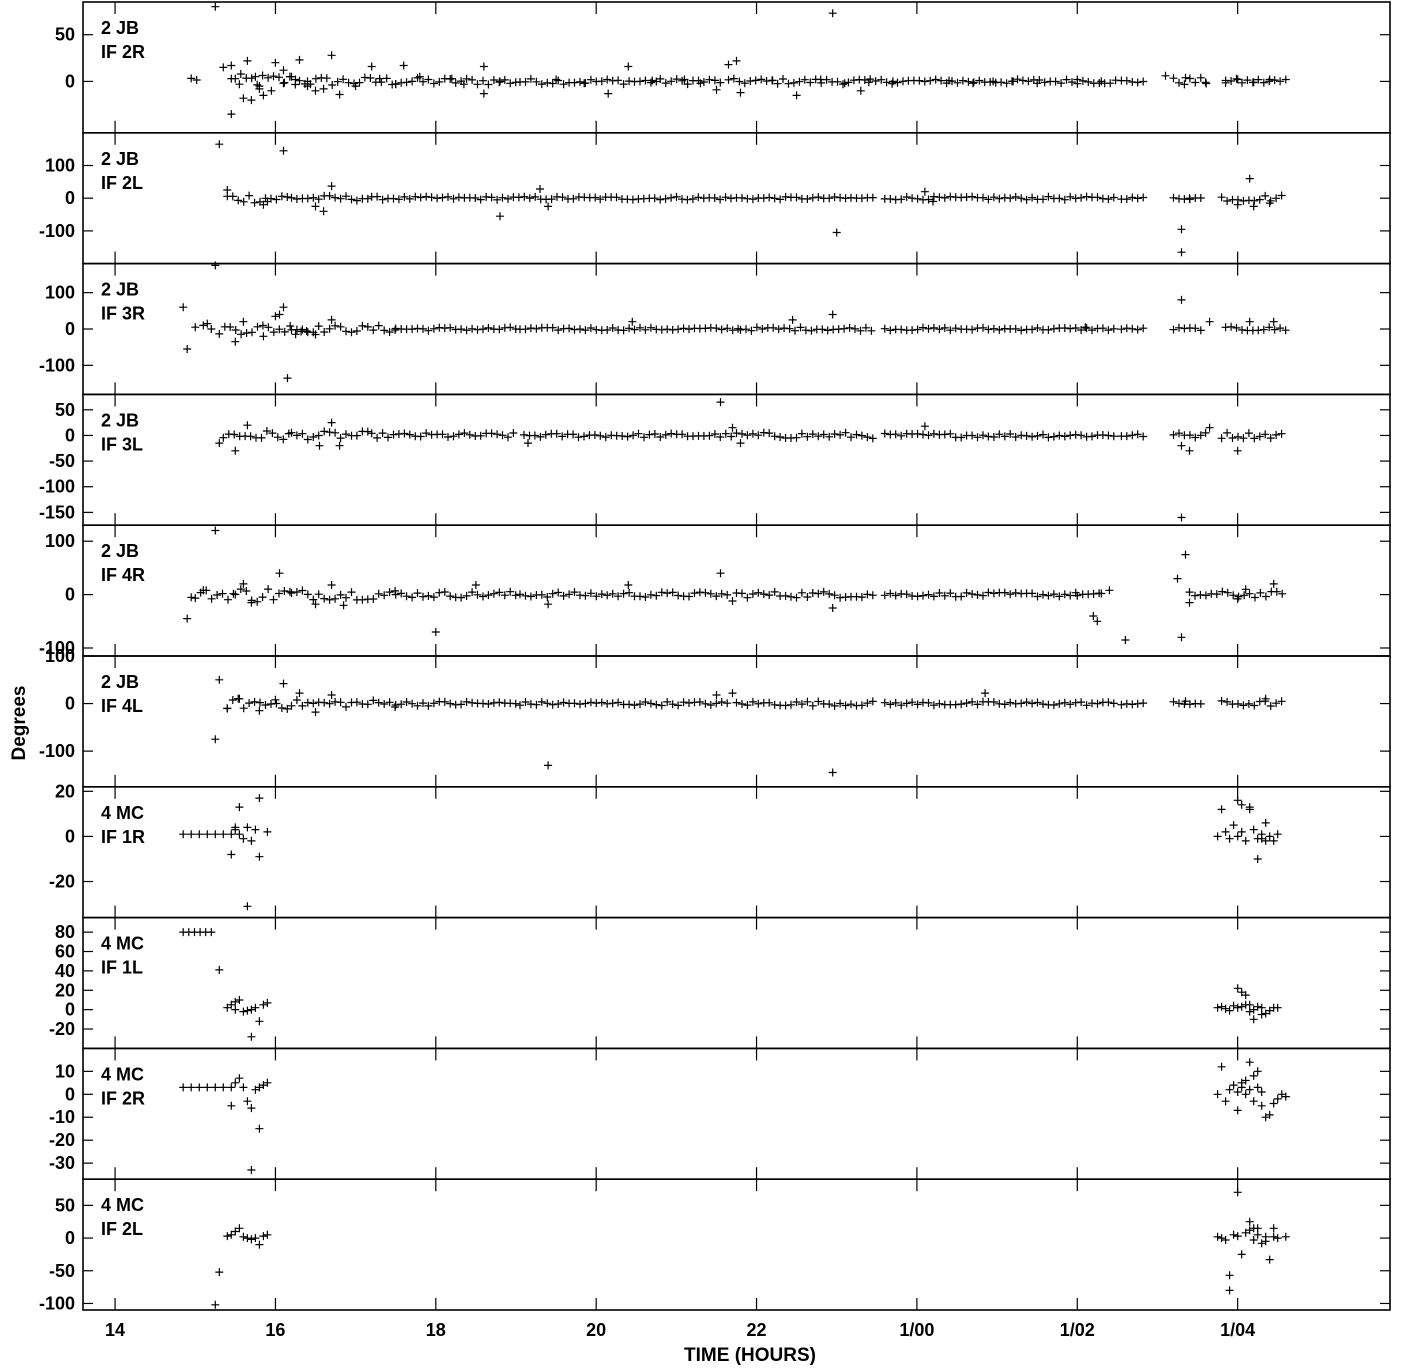 Image resolution: width=1401 pixels, height=1368 pixels. I want to click on y-axis-label: Degrees, so click(19, 723).